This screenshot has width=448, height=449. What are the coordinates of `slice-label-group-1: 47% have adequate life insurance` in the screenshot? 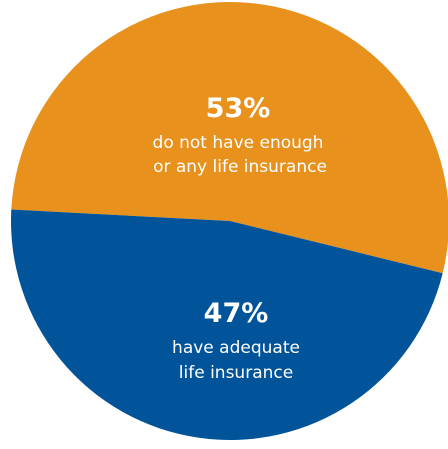 It's located at (236, 340).